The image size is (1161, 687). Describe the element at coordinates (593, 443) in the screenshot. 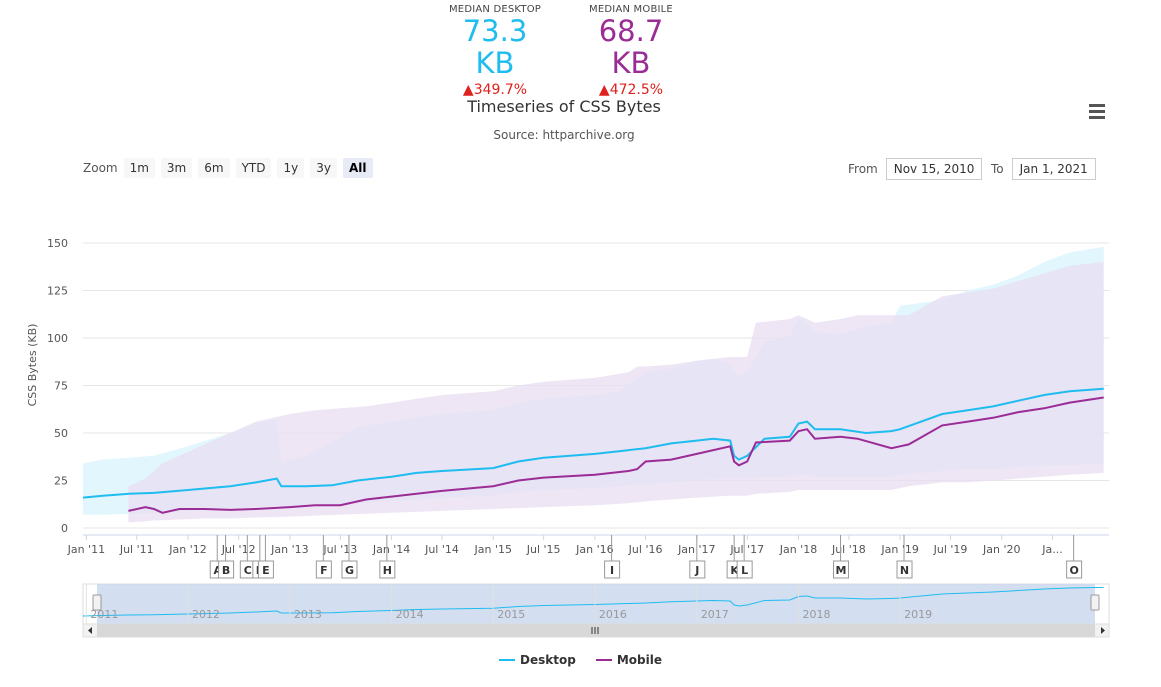

I see `series-line-desktop` at that location.